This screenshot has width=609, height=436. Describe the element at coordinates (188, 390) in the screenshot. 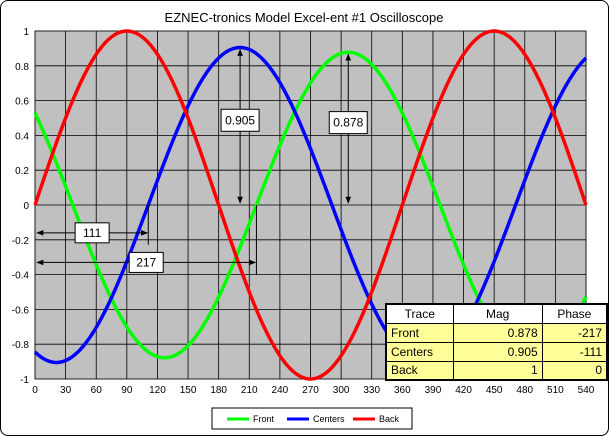

I see `x-tick-label: 150` at that location.